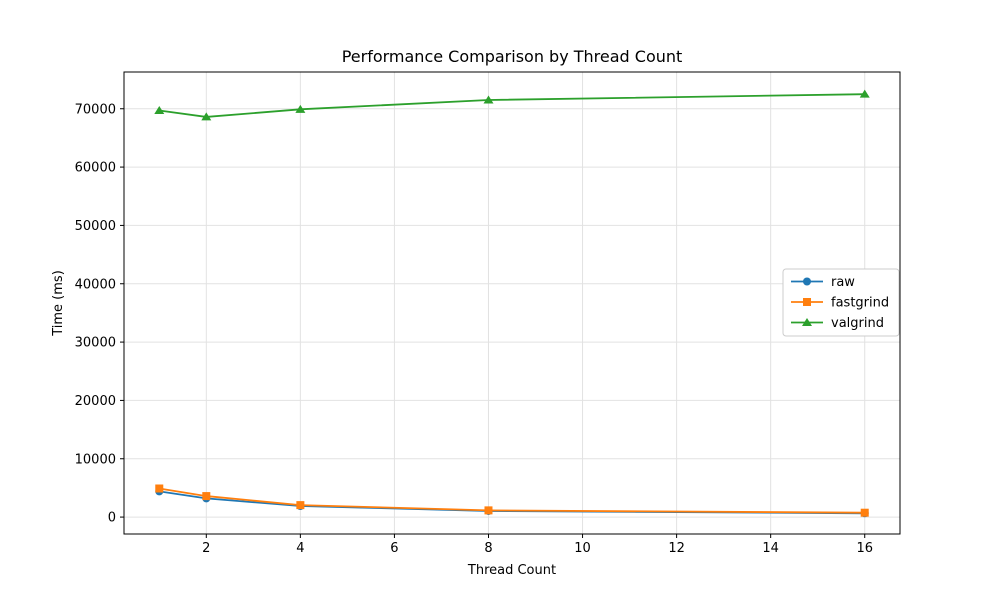  Describe the element at coordinates (95, 459) in the screenshot. I see `y-tick-label-10000: 10000` at that location.